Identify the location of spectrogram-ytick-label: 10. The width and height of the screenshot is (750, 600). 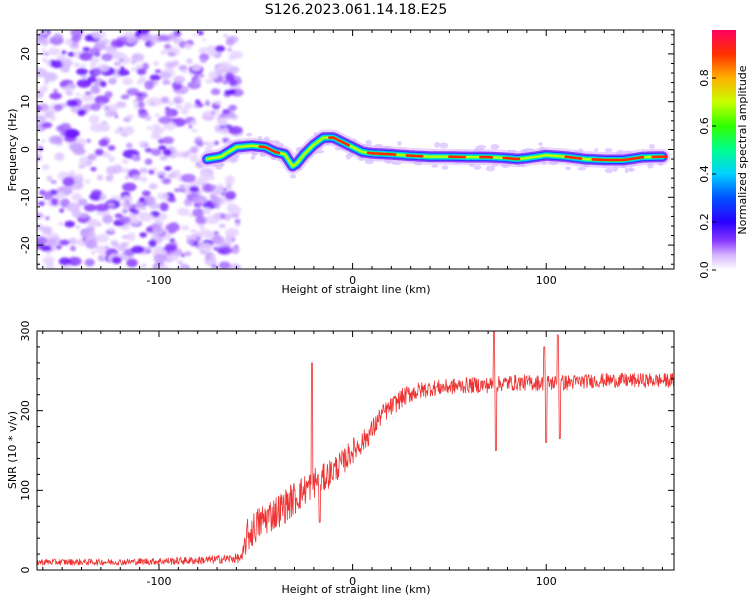
(25, 102).